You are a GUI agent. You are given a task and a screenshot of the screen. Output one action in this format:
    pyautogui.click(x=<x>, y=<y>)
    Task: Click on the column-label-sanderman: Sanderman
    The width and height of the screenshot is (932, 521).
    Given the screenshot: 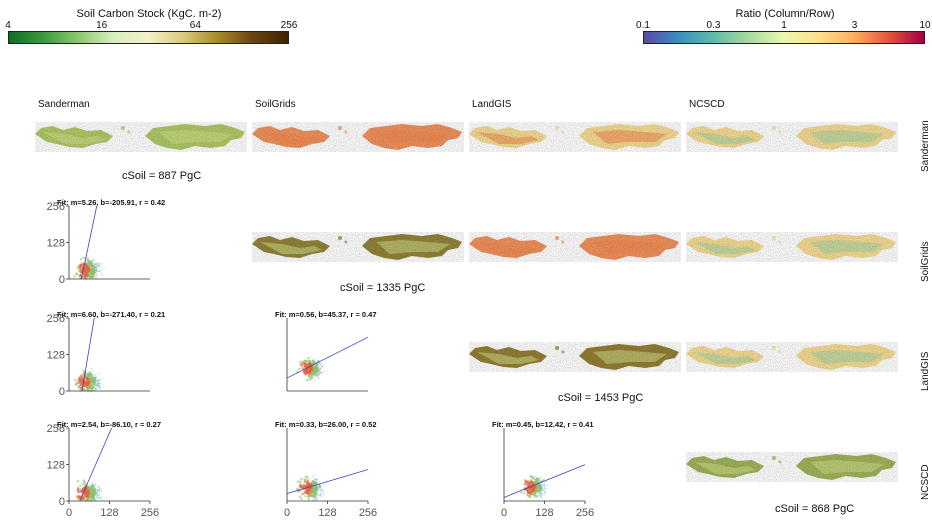 What is the action you would take?
    pyautogui.click(x=64, y=104)
    